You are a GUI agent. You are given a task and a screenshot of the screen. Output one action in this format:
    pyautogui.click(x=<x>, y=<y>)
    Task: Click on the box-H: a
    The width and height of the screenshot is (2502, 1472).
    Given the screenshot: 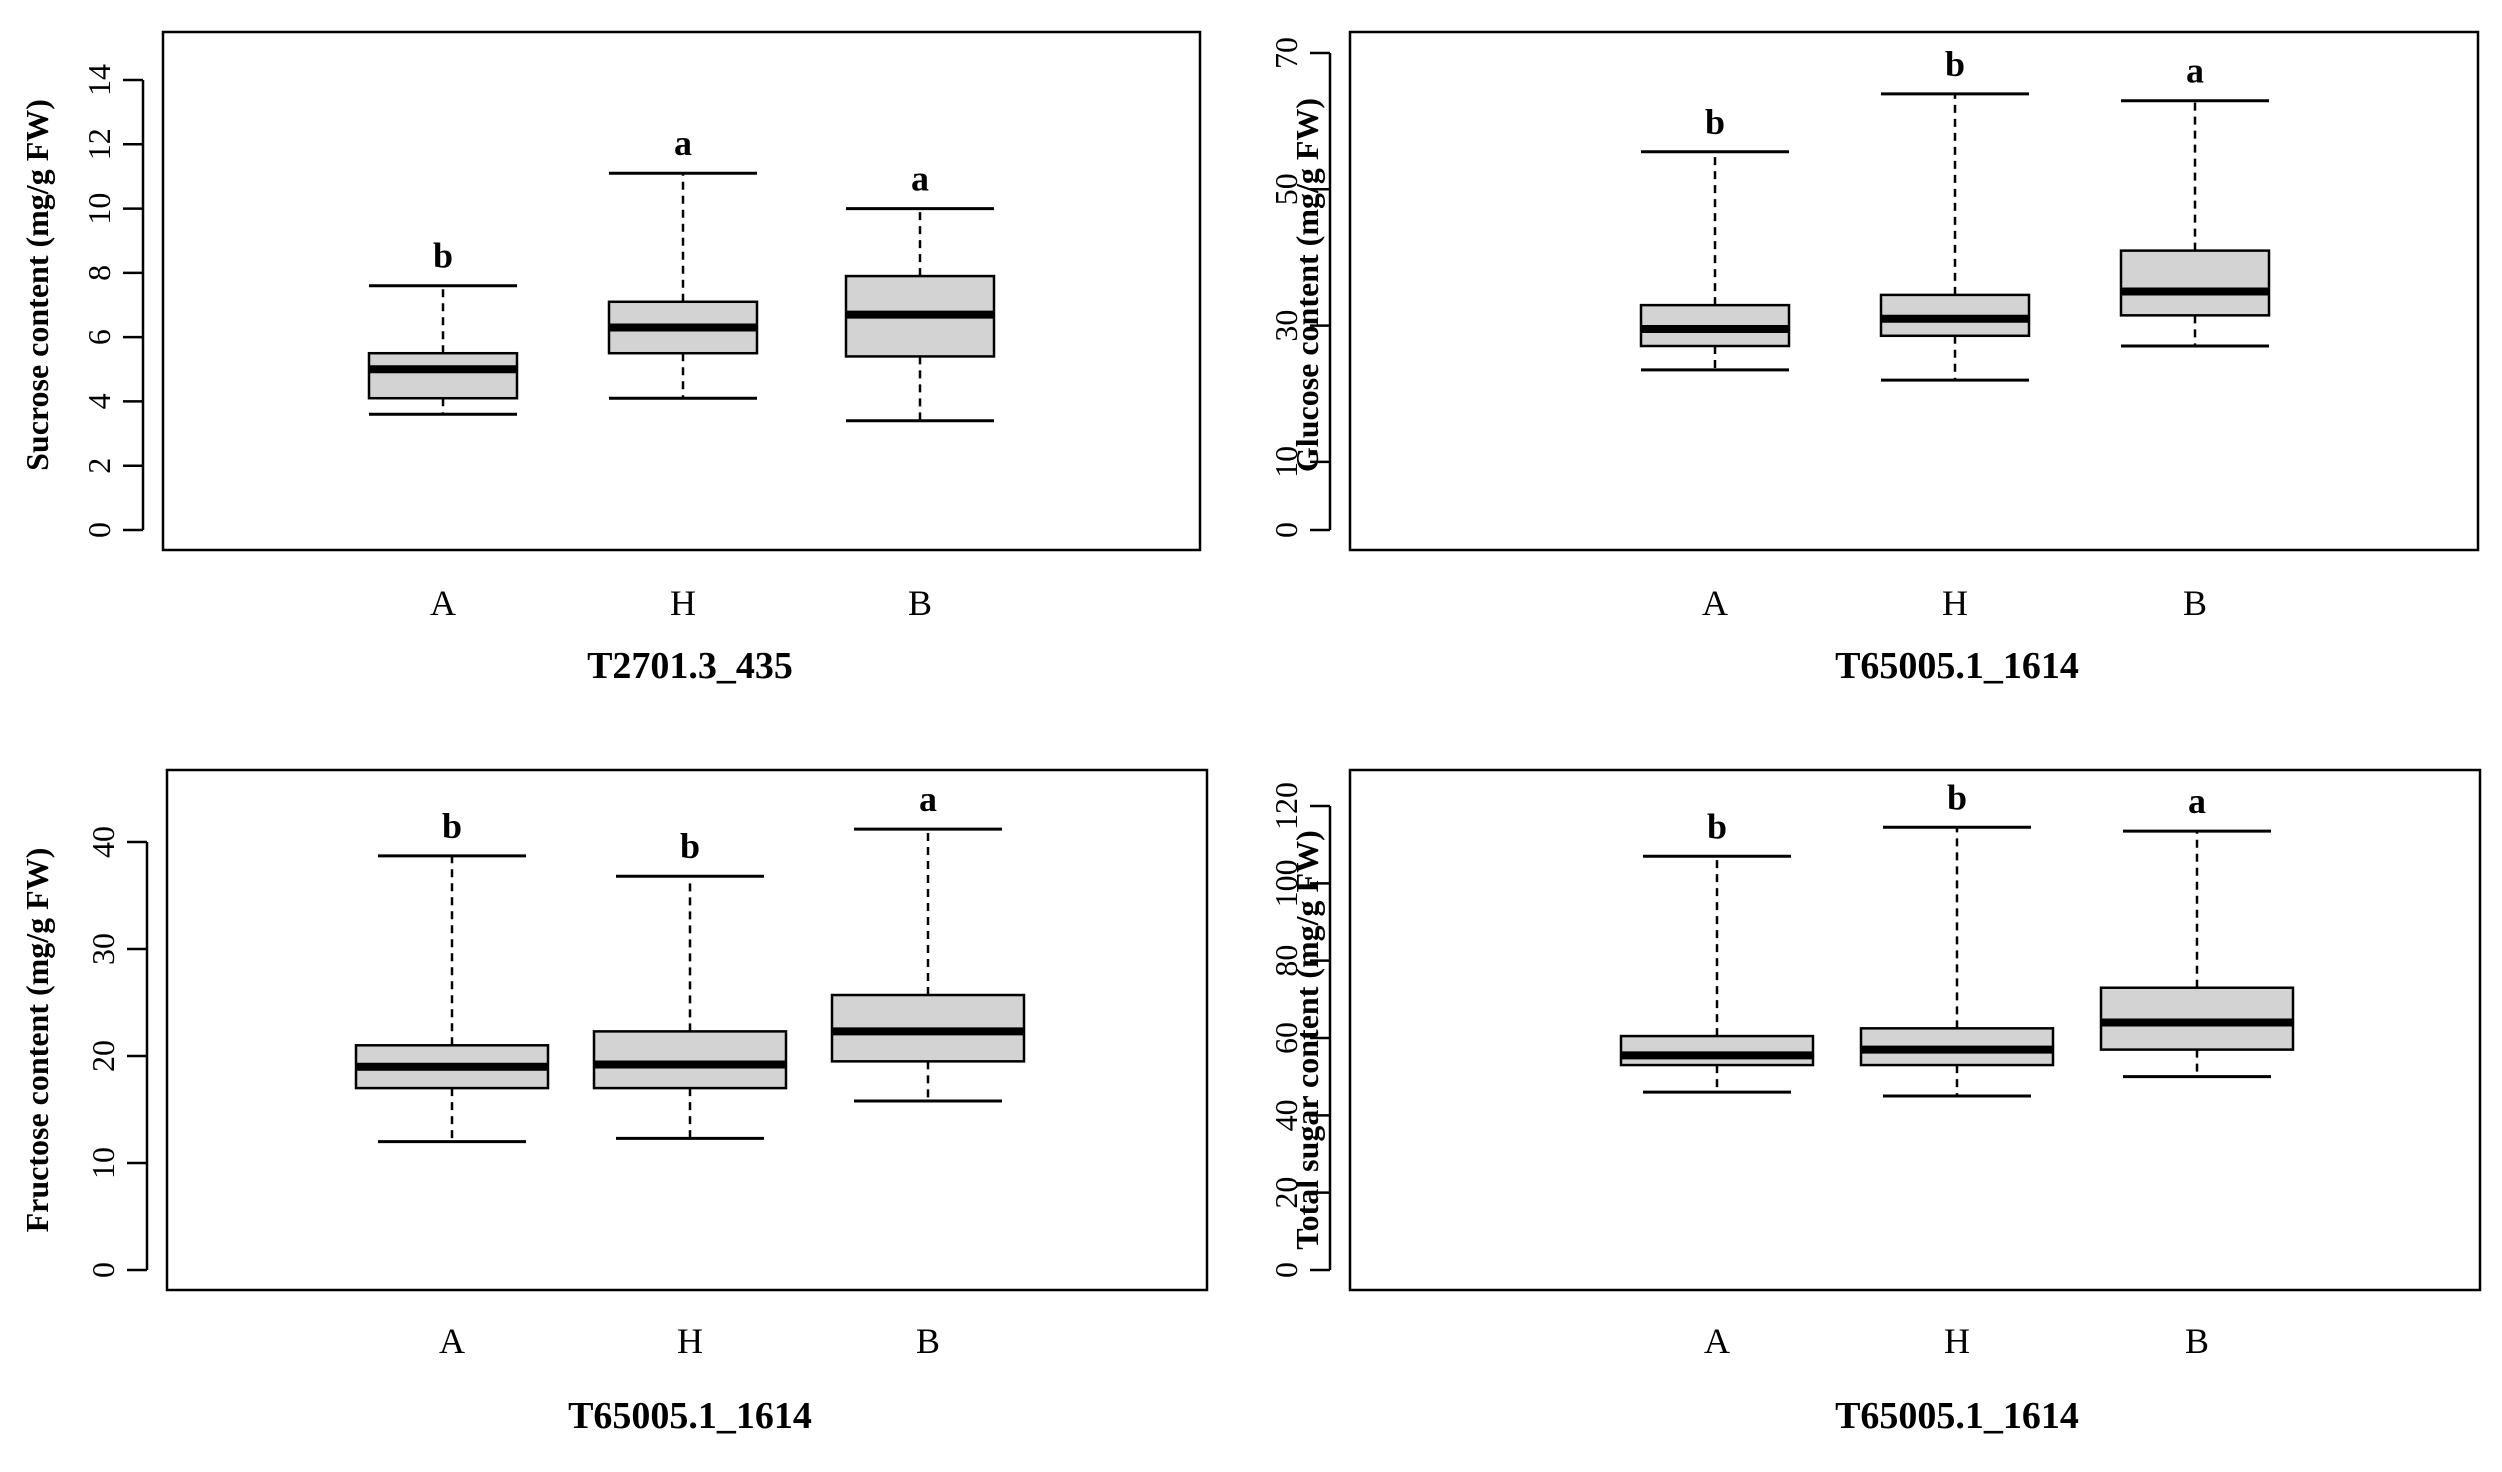 What is the action you would take?
    pyautogui.click(x=683, y=261)
    